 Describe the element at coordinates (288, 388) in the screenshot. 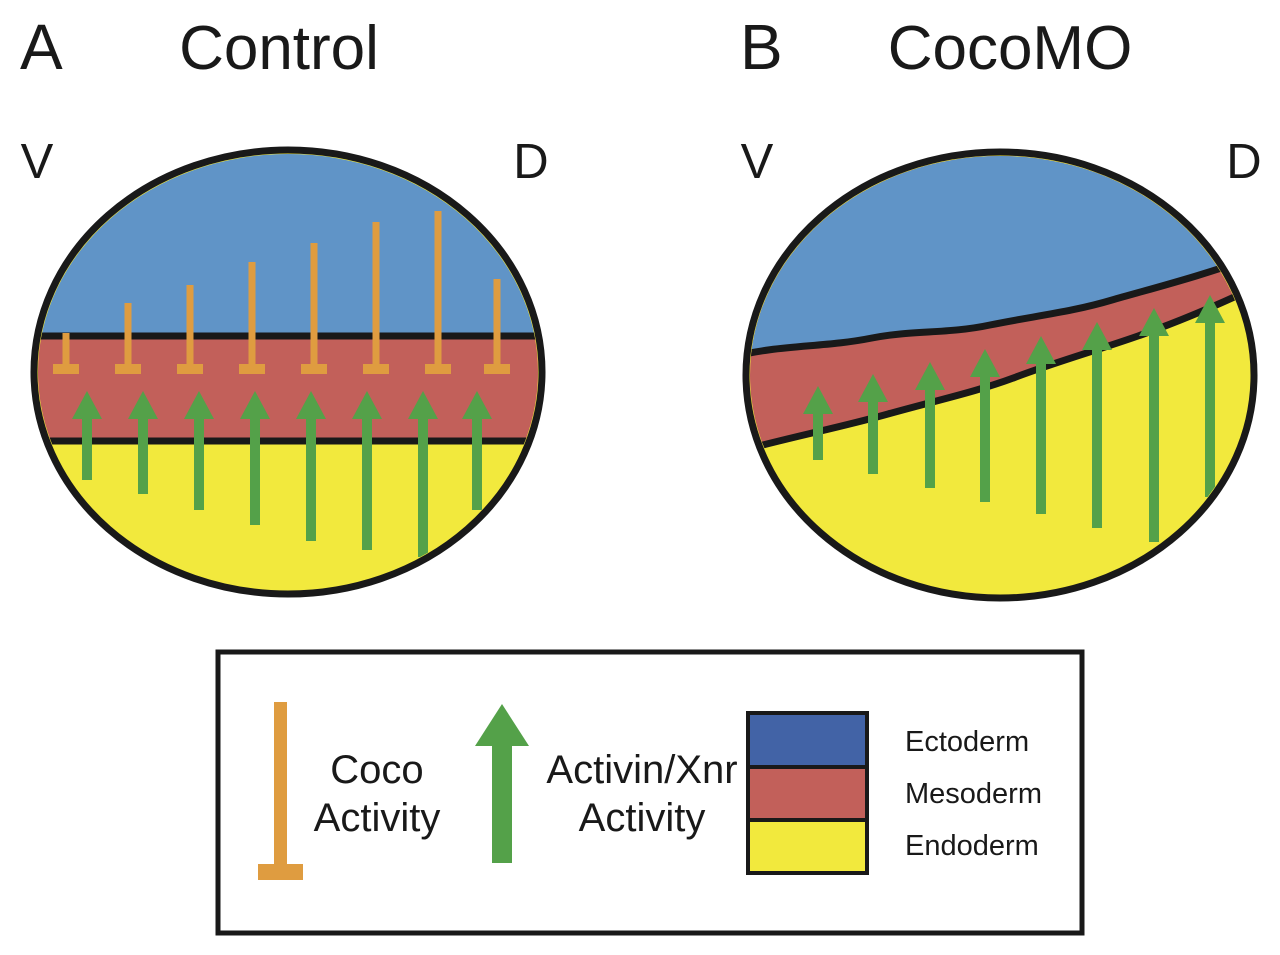

I see `panel-a-mesoderm-region` at that location.